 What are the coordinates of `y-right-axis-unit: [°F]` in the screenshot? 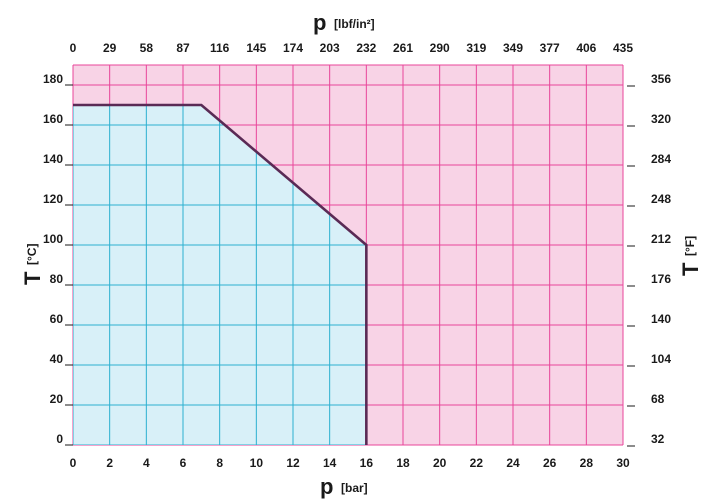 It's located at (690, 246).